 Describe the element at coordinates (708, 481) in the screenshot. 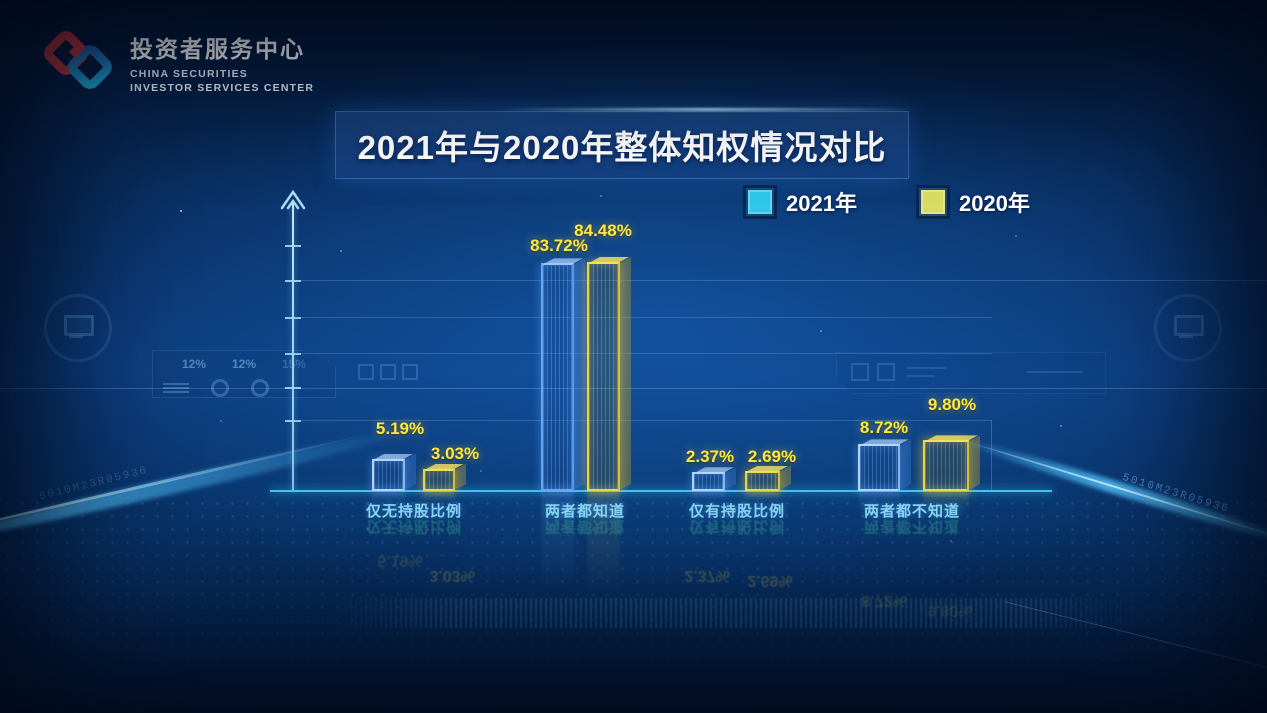

I see `bar-2021-group3` at that location.